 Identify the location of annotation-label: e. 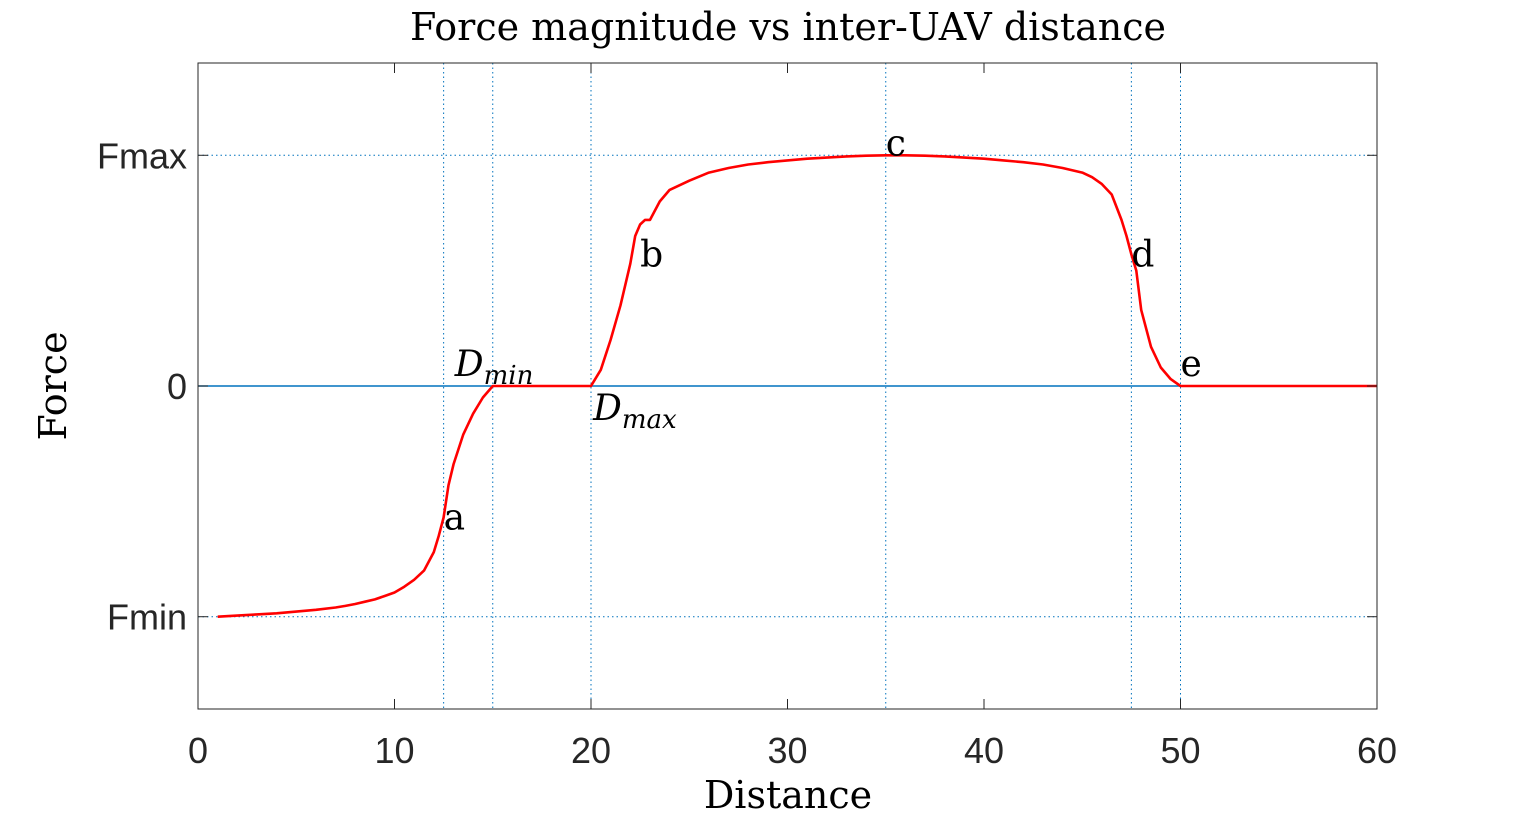
(1191, 364).